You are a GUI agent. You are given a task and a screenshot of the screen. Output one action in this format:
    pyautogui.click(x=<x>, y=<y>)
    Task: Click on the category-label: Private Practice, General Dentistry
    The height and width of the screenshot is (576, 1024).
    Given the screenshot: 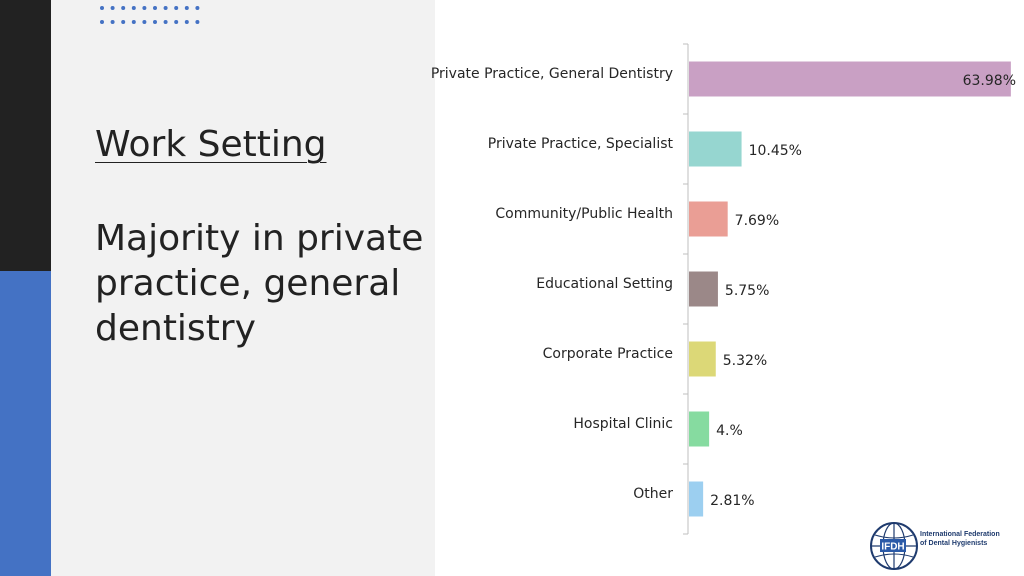 What is the action you would take?
    pyautogui.click(x=552, y=74)
    